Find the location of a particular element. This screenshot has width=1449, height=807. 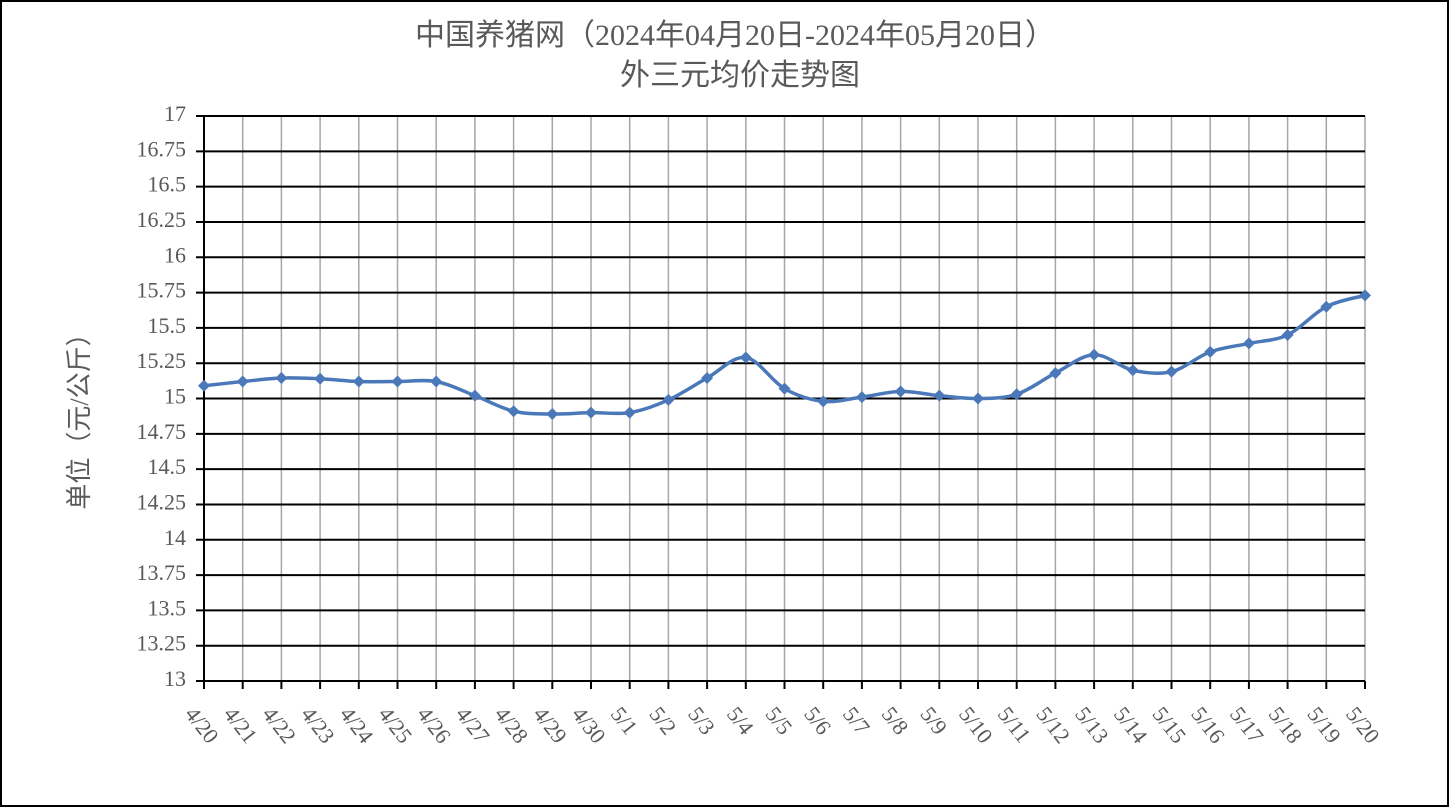

y-tick-label: 14.5 is located at coordinates (167, 466).